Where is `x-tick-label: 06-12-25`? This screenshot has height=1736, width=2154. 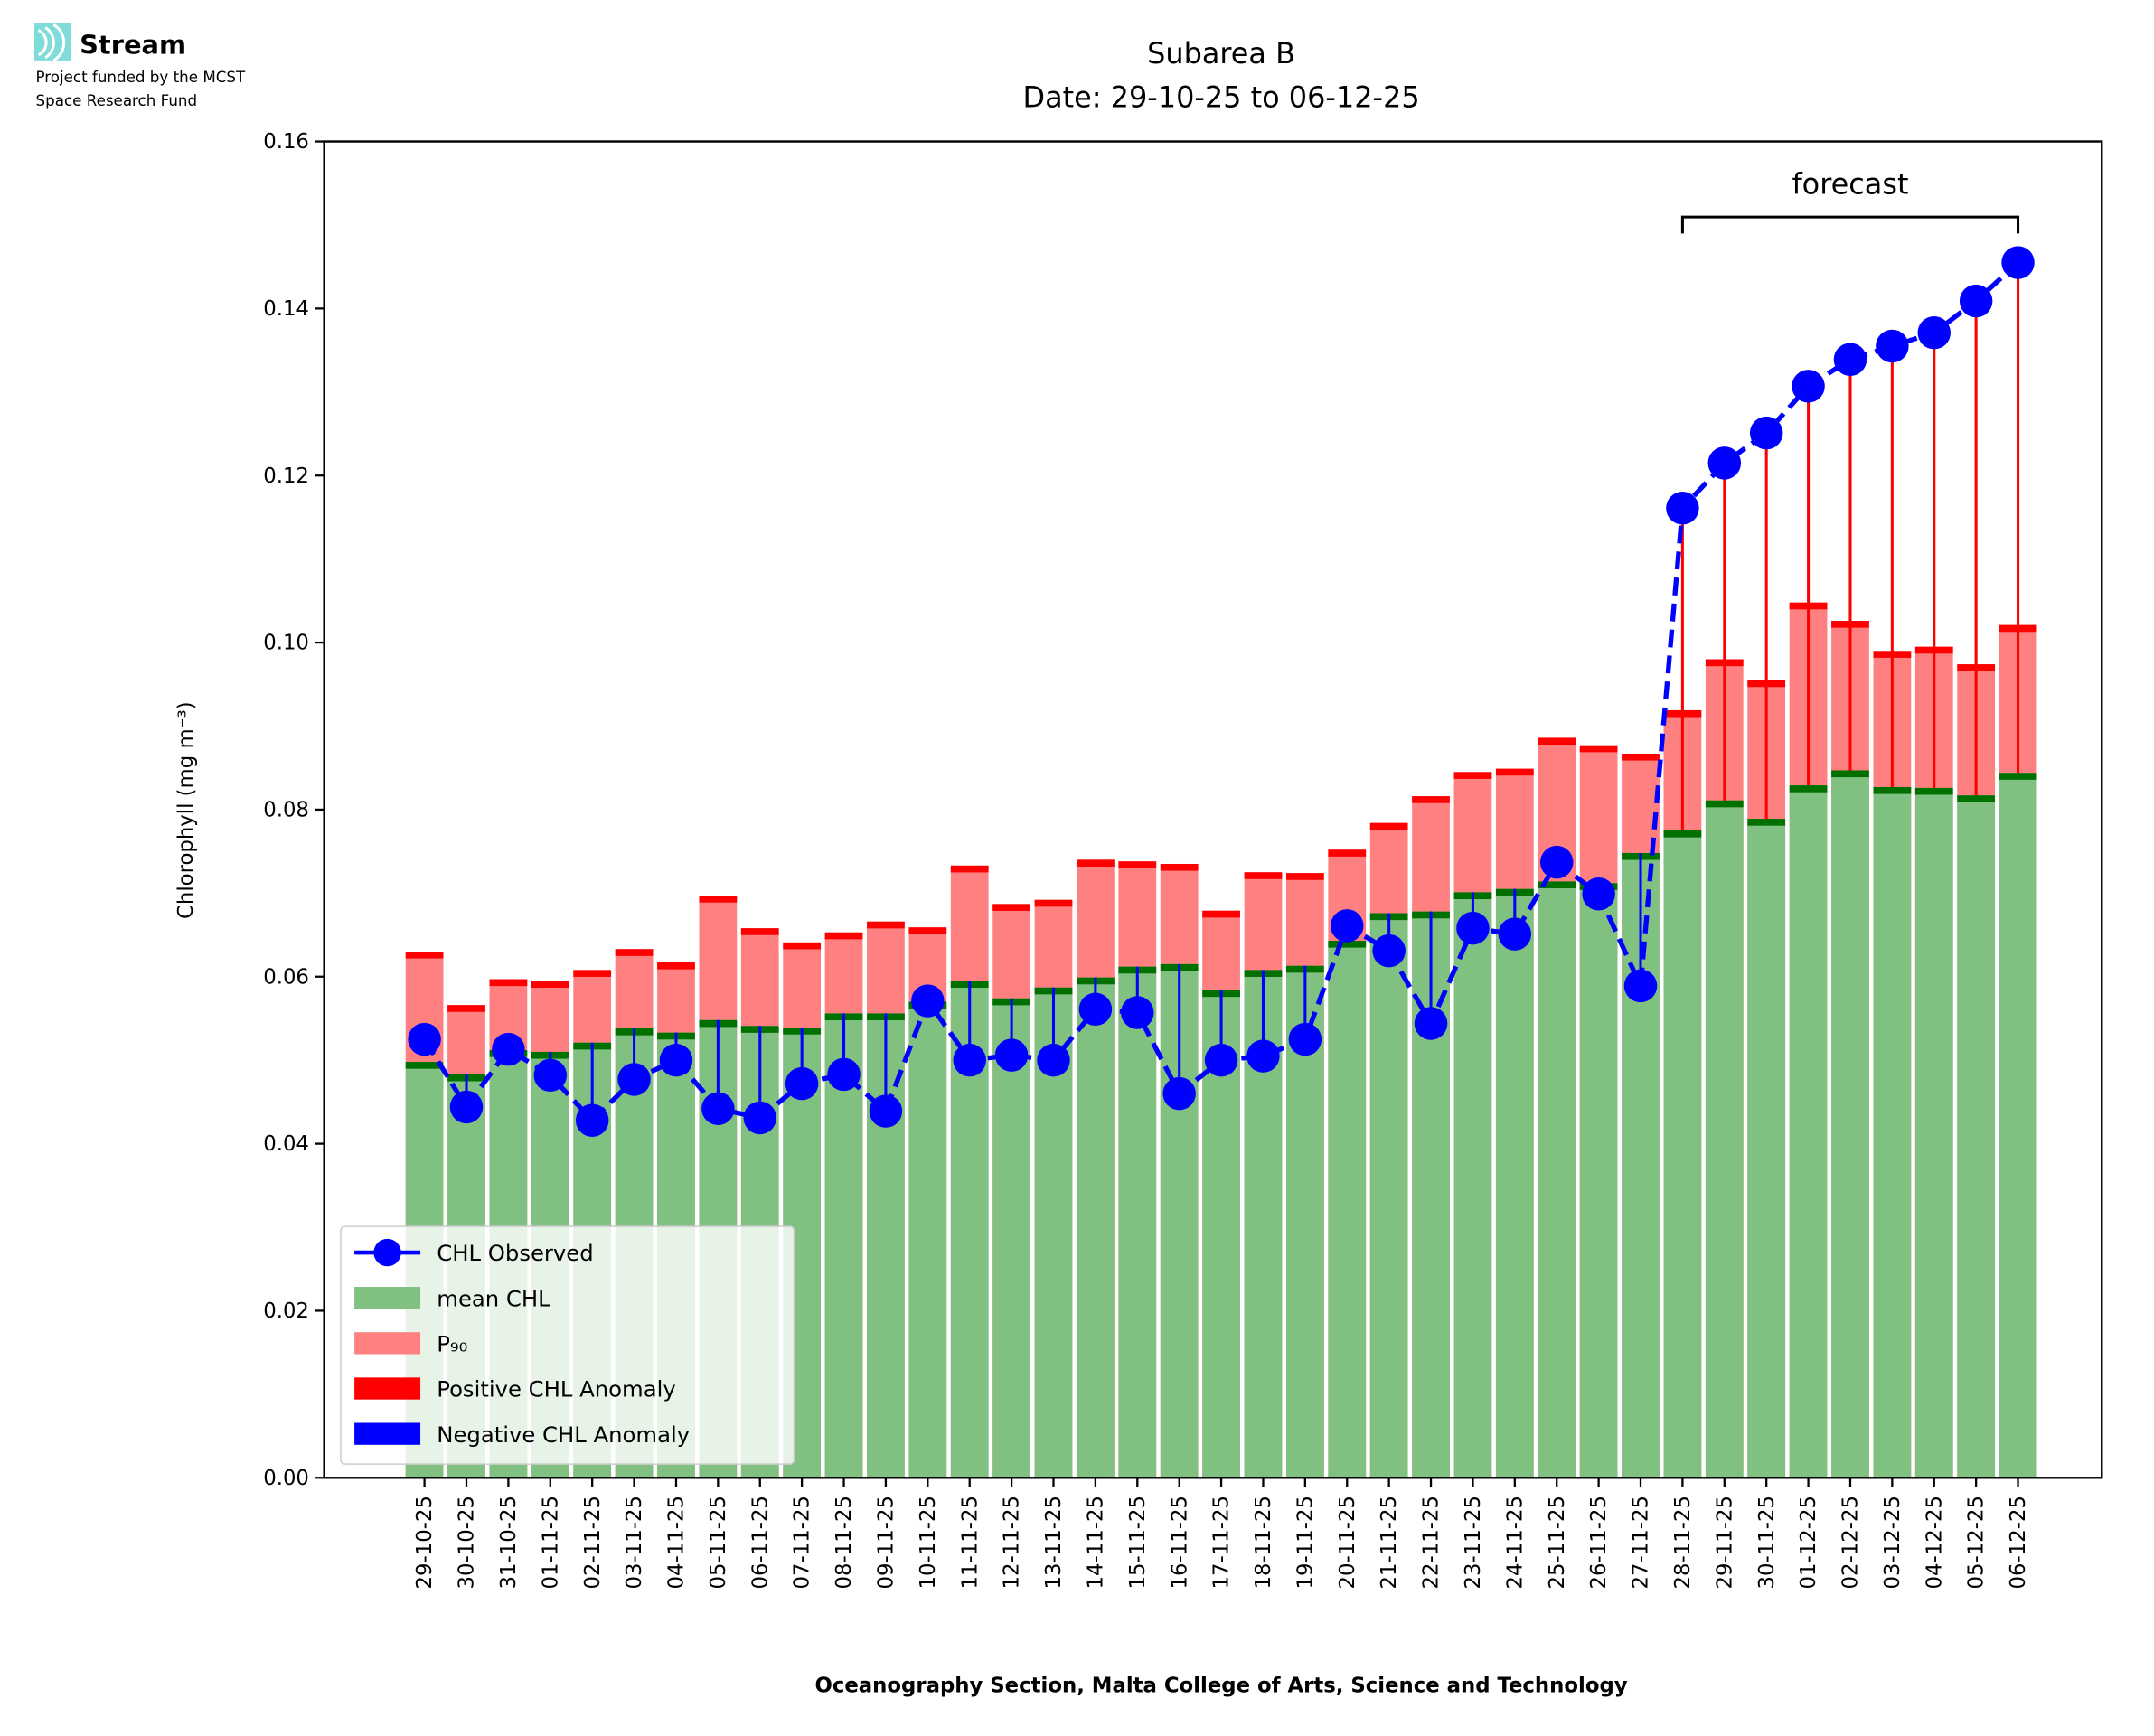
x-tick-label: 06-12-25 is located at coordinates (2018, 1542).